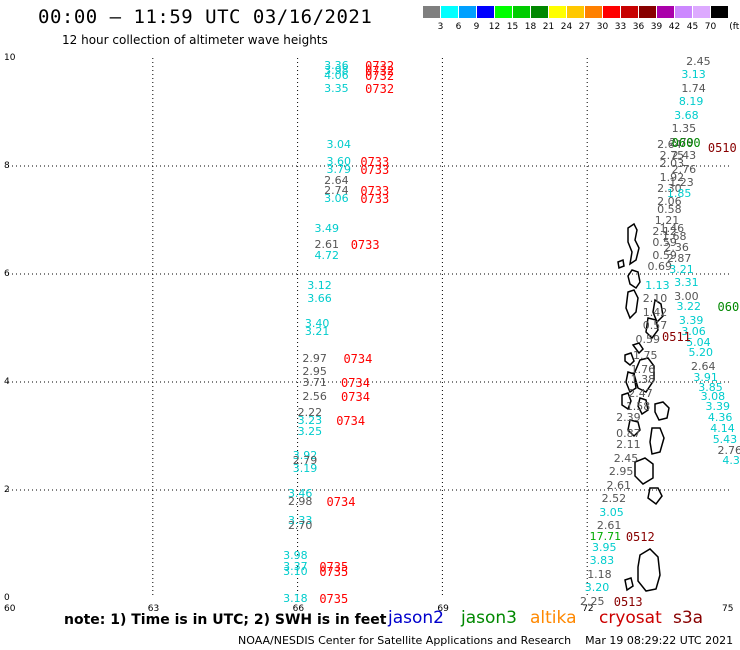 This screenshot has width=740, height=650. I want to click on latitude-label: 10, so click(10, 58).